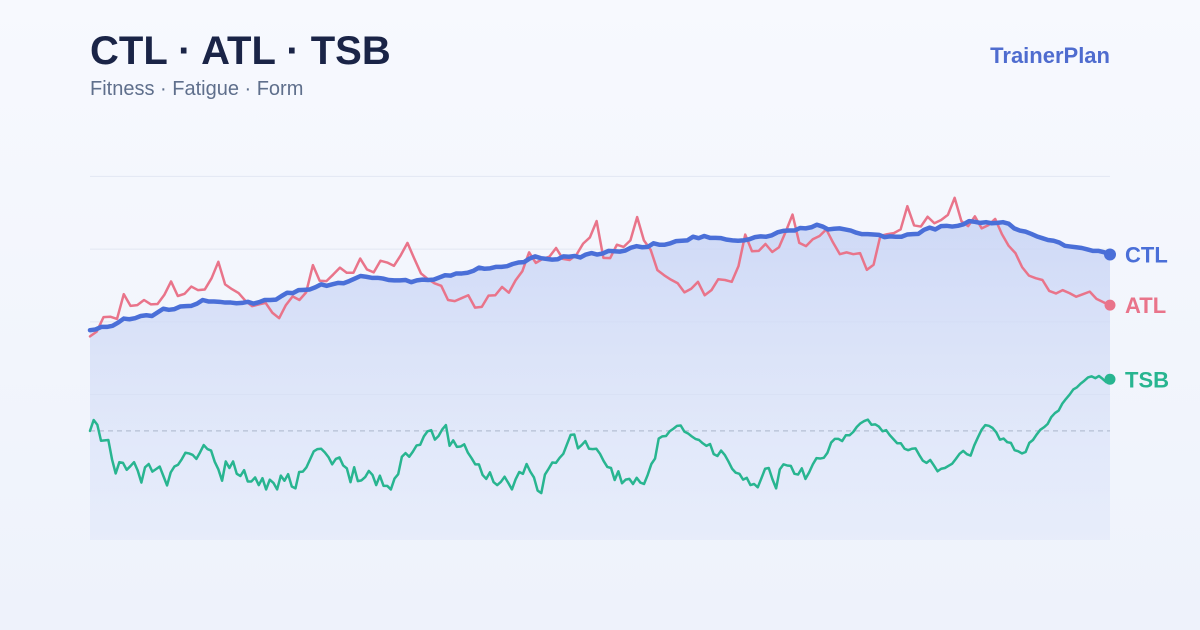 The image size is (1200, 630). Describe the element at coordinates (1145, 305) in the screenshot. I see `atl-end-label: ATL` at that location.